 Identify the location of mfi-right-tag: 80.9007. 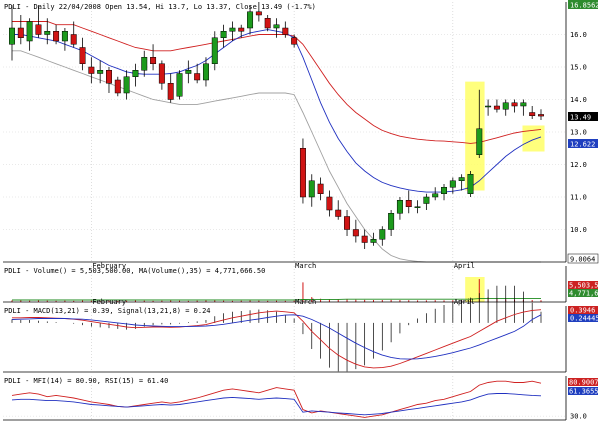
(584, 383).